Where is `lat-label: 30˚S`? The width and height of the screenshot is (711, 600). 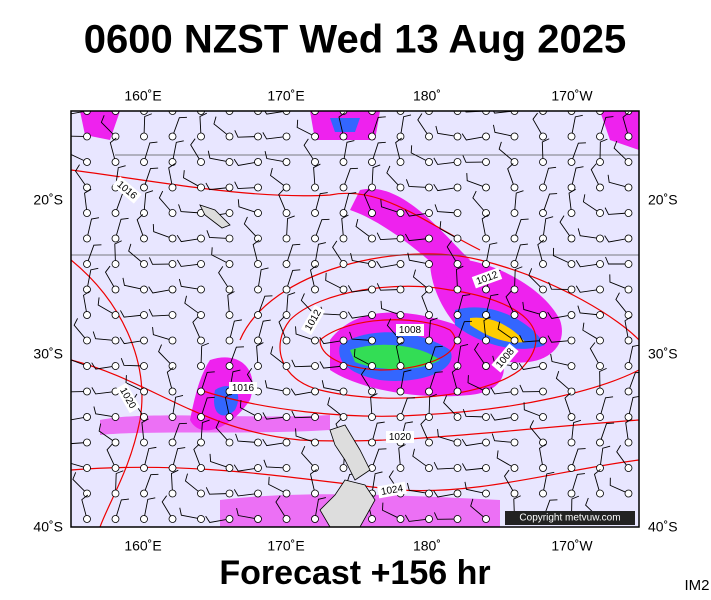 lat-label: 30˚S is located at coordinates (663, 354).